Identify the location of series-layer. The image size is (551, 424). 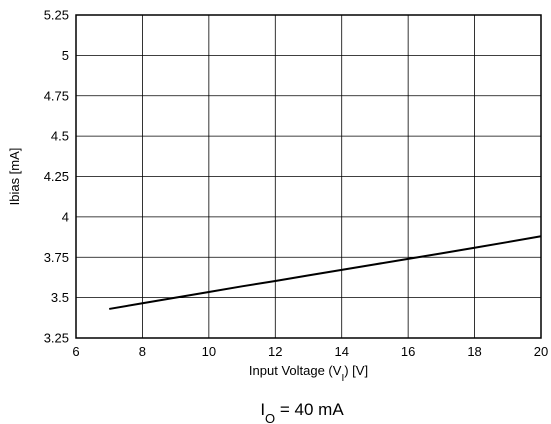
(325, 272).